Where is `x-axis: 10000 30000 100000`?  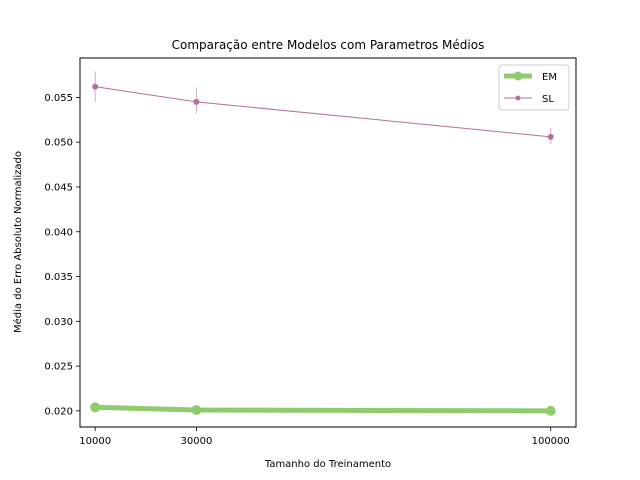 x-axis: 10000 30000 100000 is located at coordinates (324, 437).